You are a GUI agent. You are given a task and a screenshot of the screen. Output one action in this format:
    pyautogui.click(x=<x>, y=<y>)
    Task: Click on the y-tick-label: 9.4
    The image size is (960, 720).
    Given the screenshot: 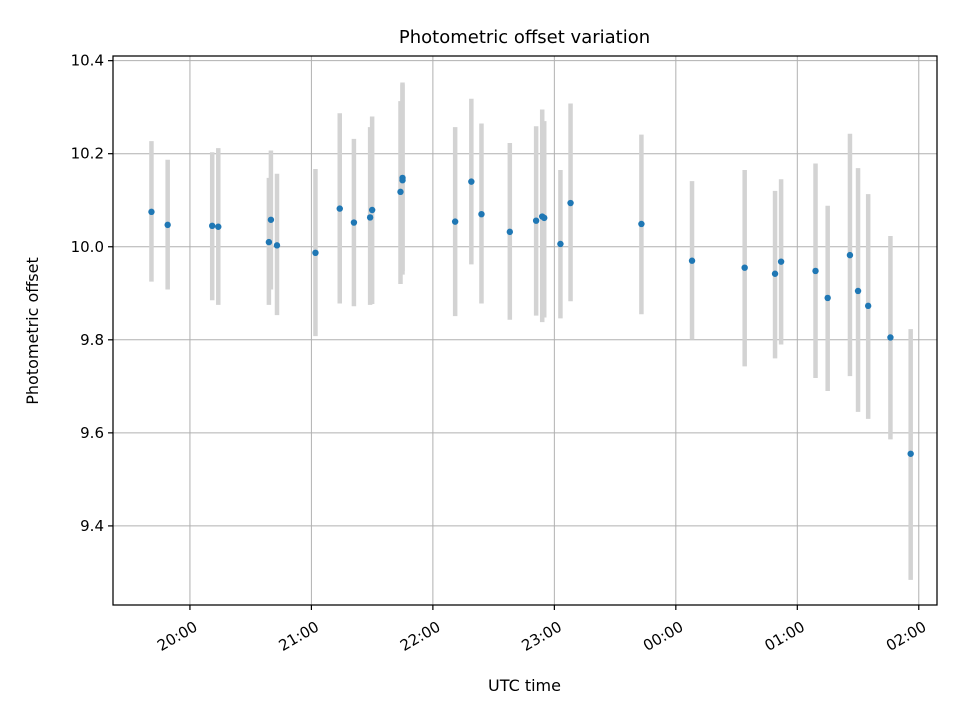 What is the action you would take?
    pyautogui.click(x=92, y=526)
    